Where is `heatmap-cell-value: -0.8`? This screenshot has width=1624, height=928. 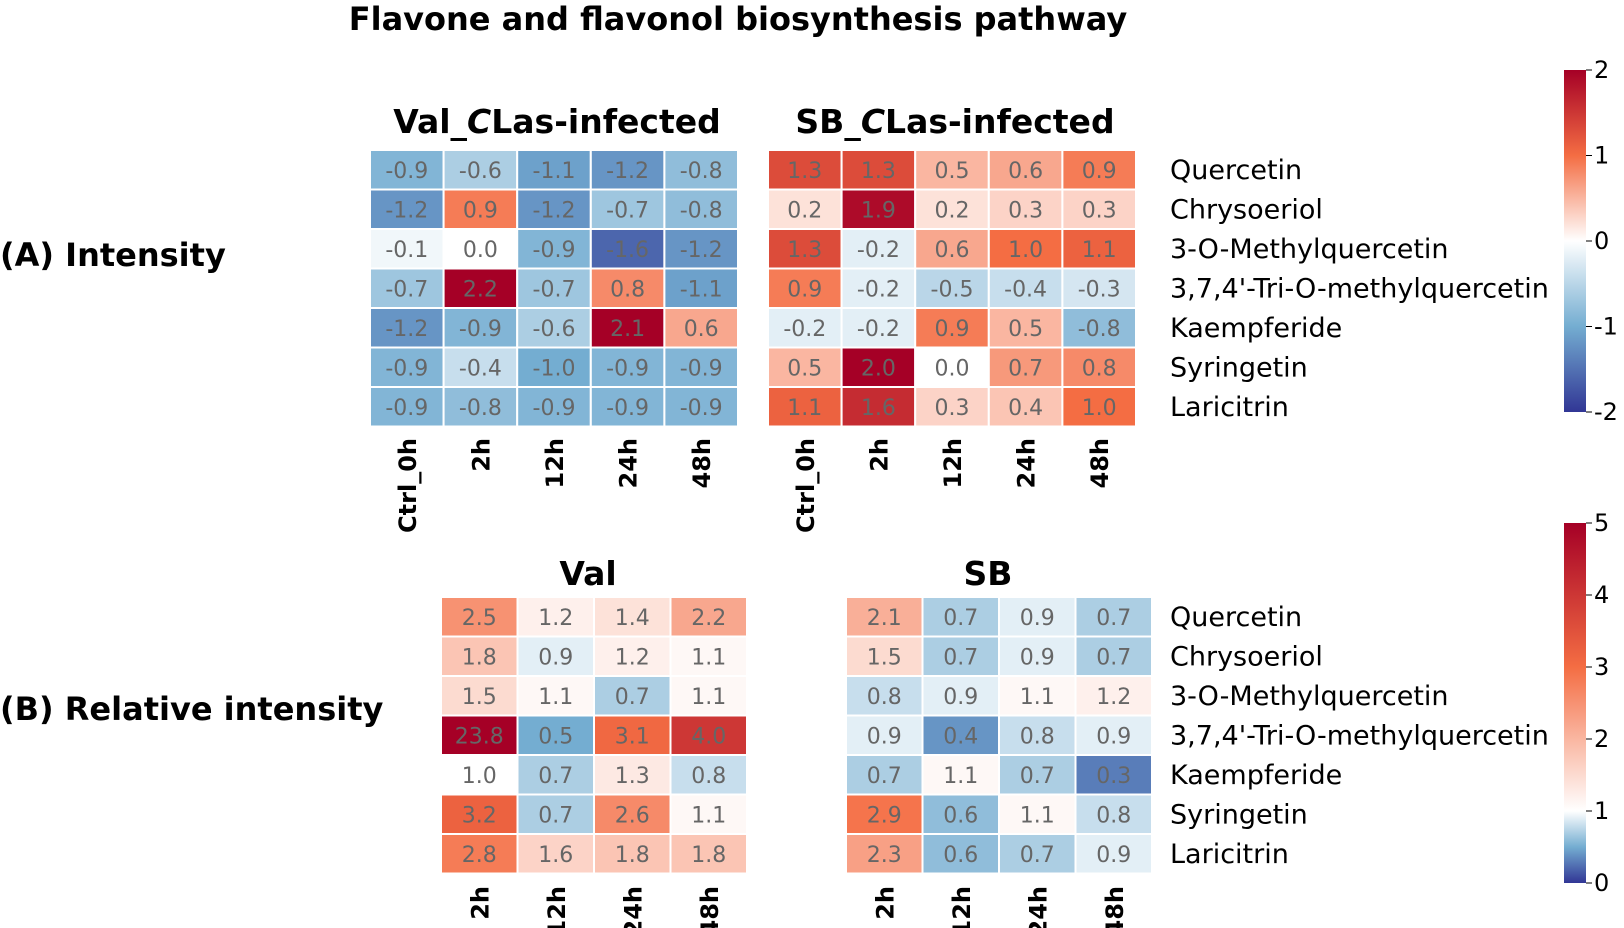 heatmap-cell-value: -0.8 is located at coordinates (701, 210).